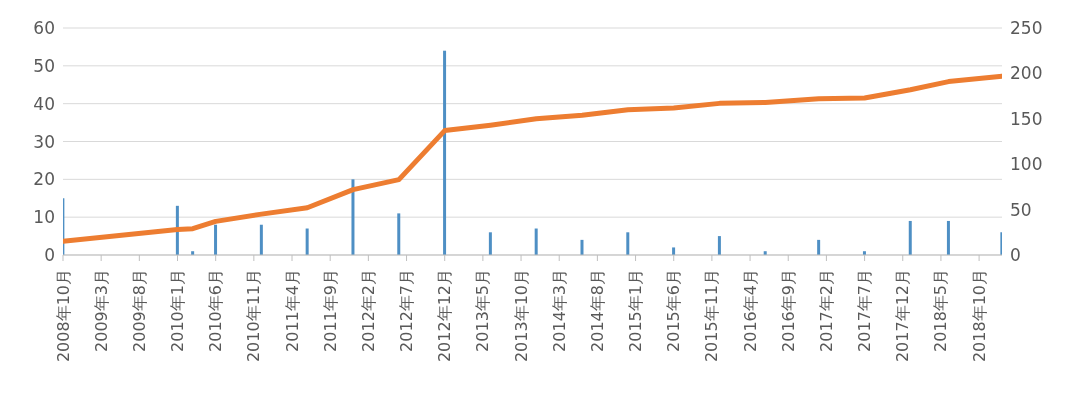 This screenshot has height=393, width=1080. What do you see at coordinates (254, 316) in the screenshot?
I see `x-tick-label: 2010年11月` at bounding box center [254, 316].